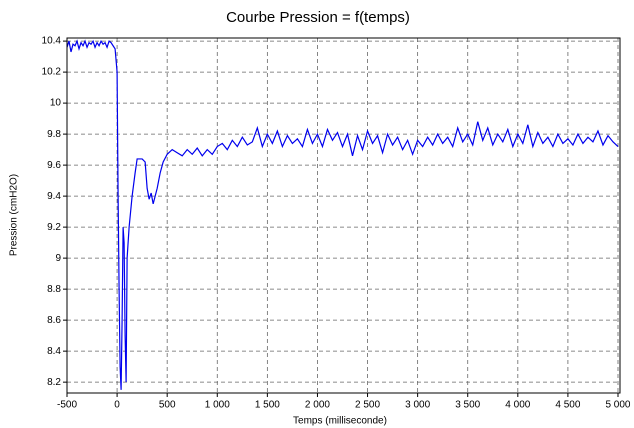 The height and width of the screenshot is (428, 634). Describe the element at coordinates (54, 196) in the screenshot. I see `y-tick-label: 9.4` at that location.